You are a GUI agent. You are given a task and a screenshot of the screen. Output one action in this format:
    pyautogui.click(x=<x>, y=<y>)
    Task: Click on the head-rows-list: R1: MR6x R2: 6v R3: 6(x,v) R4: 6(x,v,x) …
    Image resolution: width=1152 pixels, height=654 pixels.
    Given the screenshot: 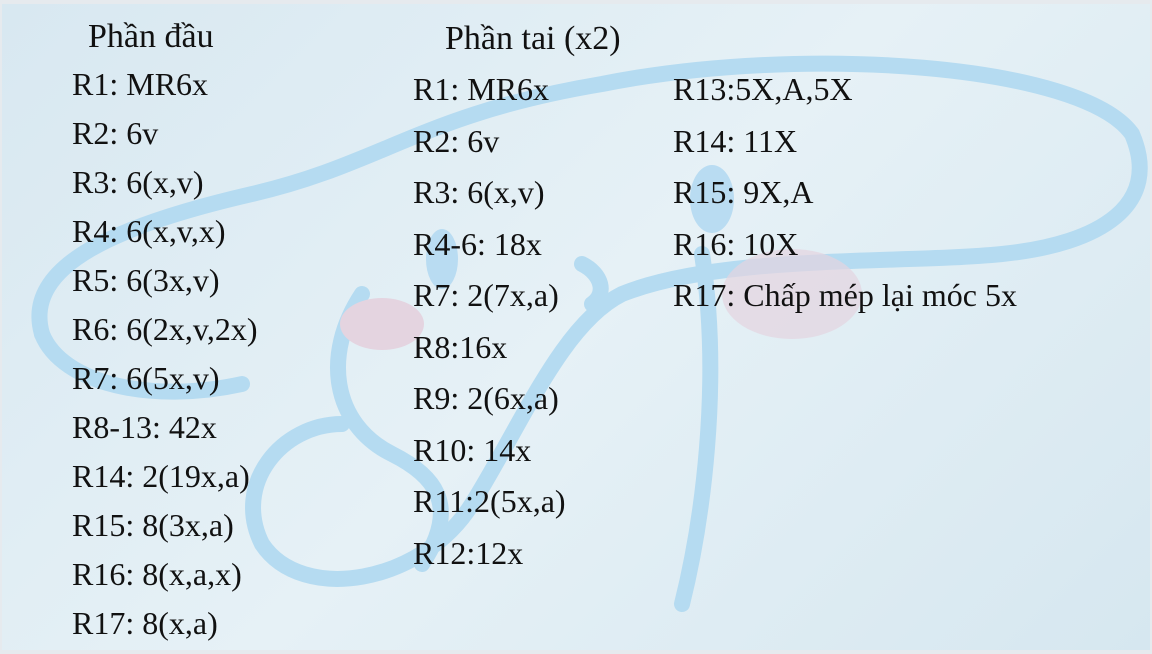 What is the action you would take?
    pyautogui.click(x=164, y=354)
    